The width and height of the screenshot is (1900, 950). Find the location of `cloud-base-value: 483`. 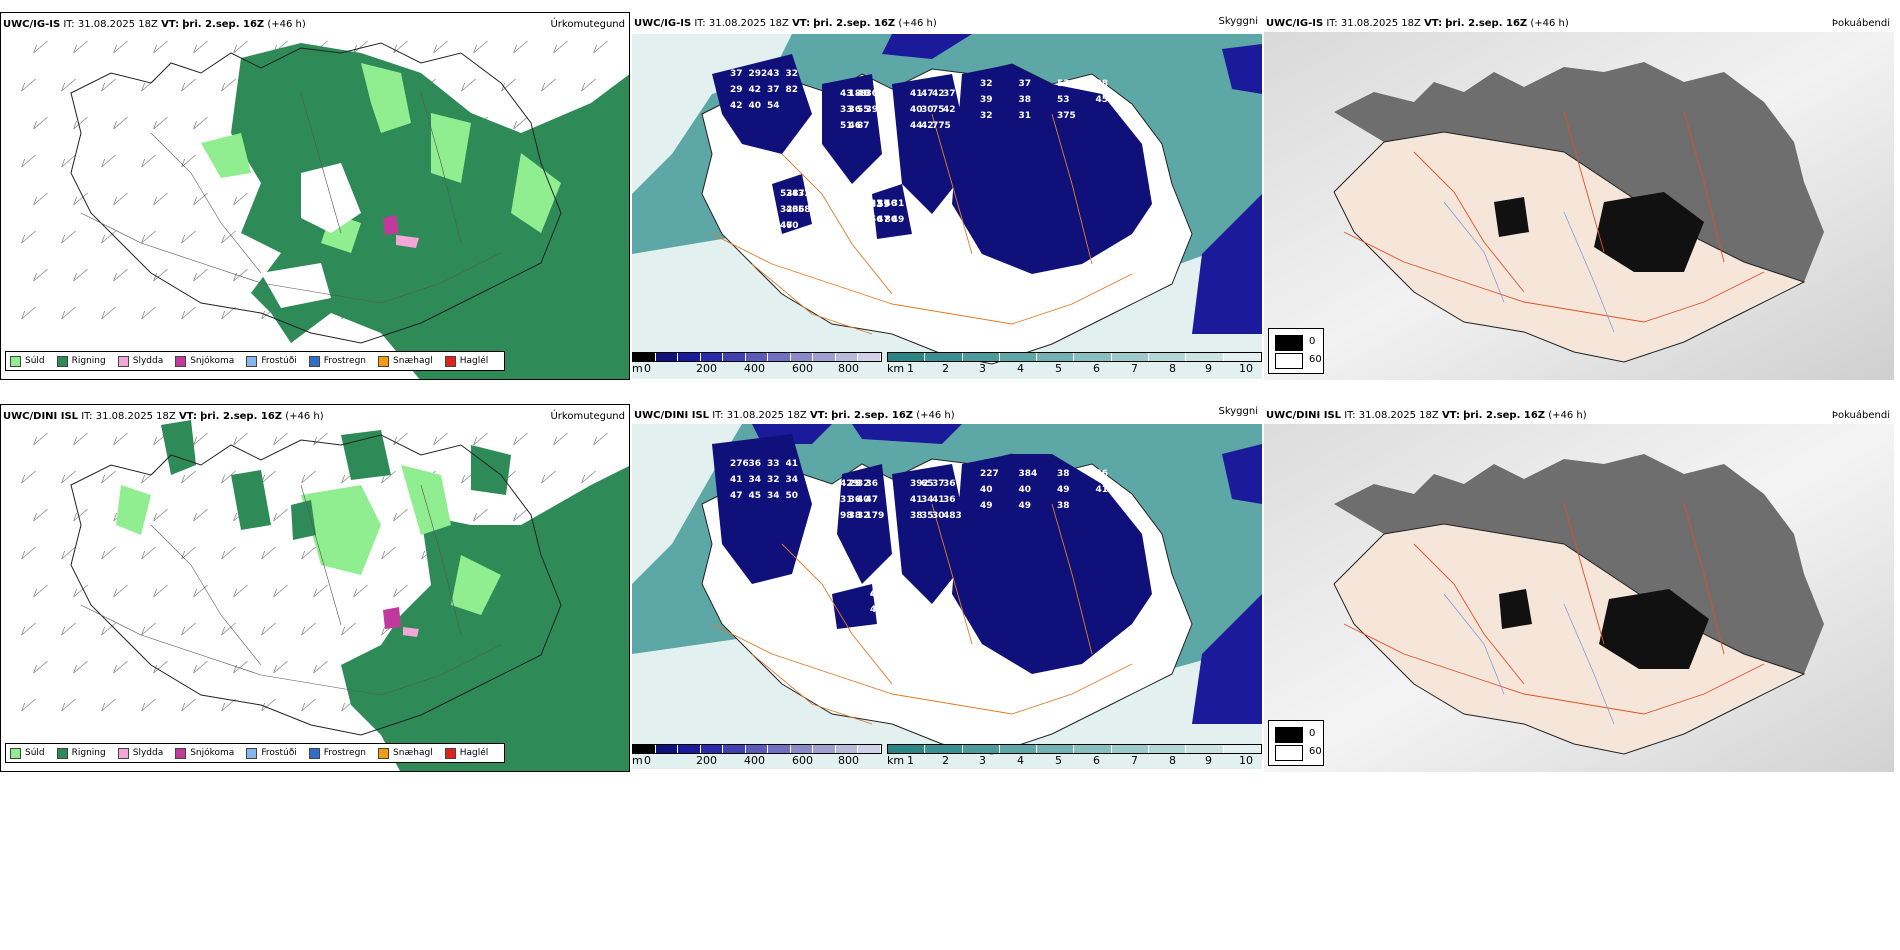

cloud-base-value: 483 is located at coordinates (952, 516).